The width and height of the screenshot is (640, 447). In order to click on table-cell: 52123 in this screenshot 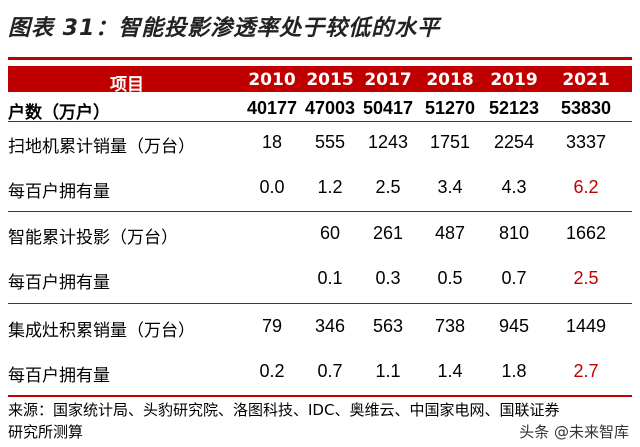, I will do `click(514, 108)`.